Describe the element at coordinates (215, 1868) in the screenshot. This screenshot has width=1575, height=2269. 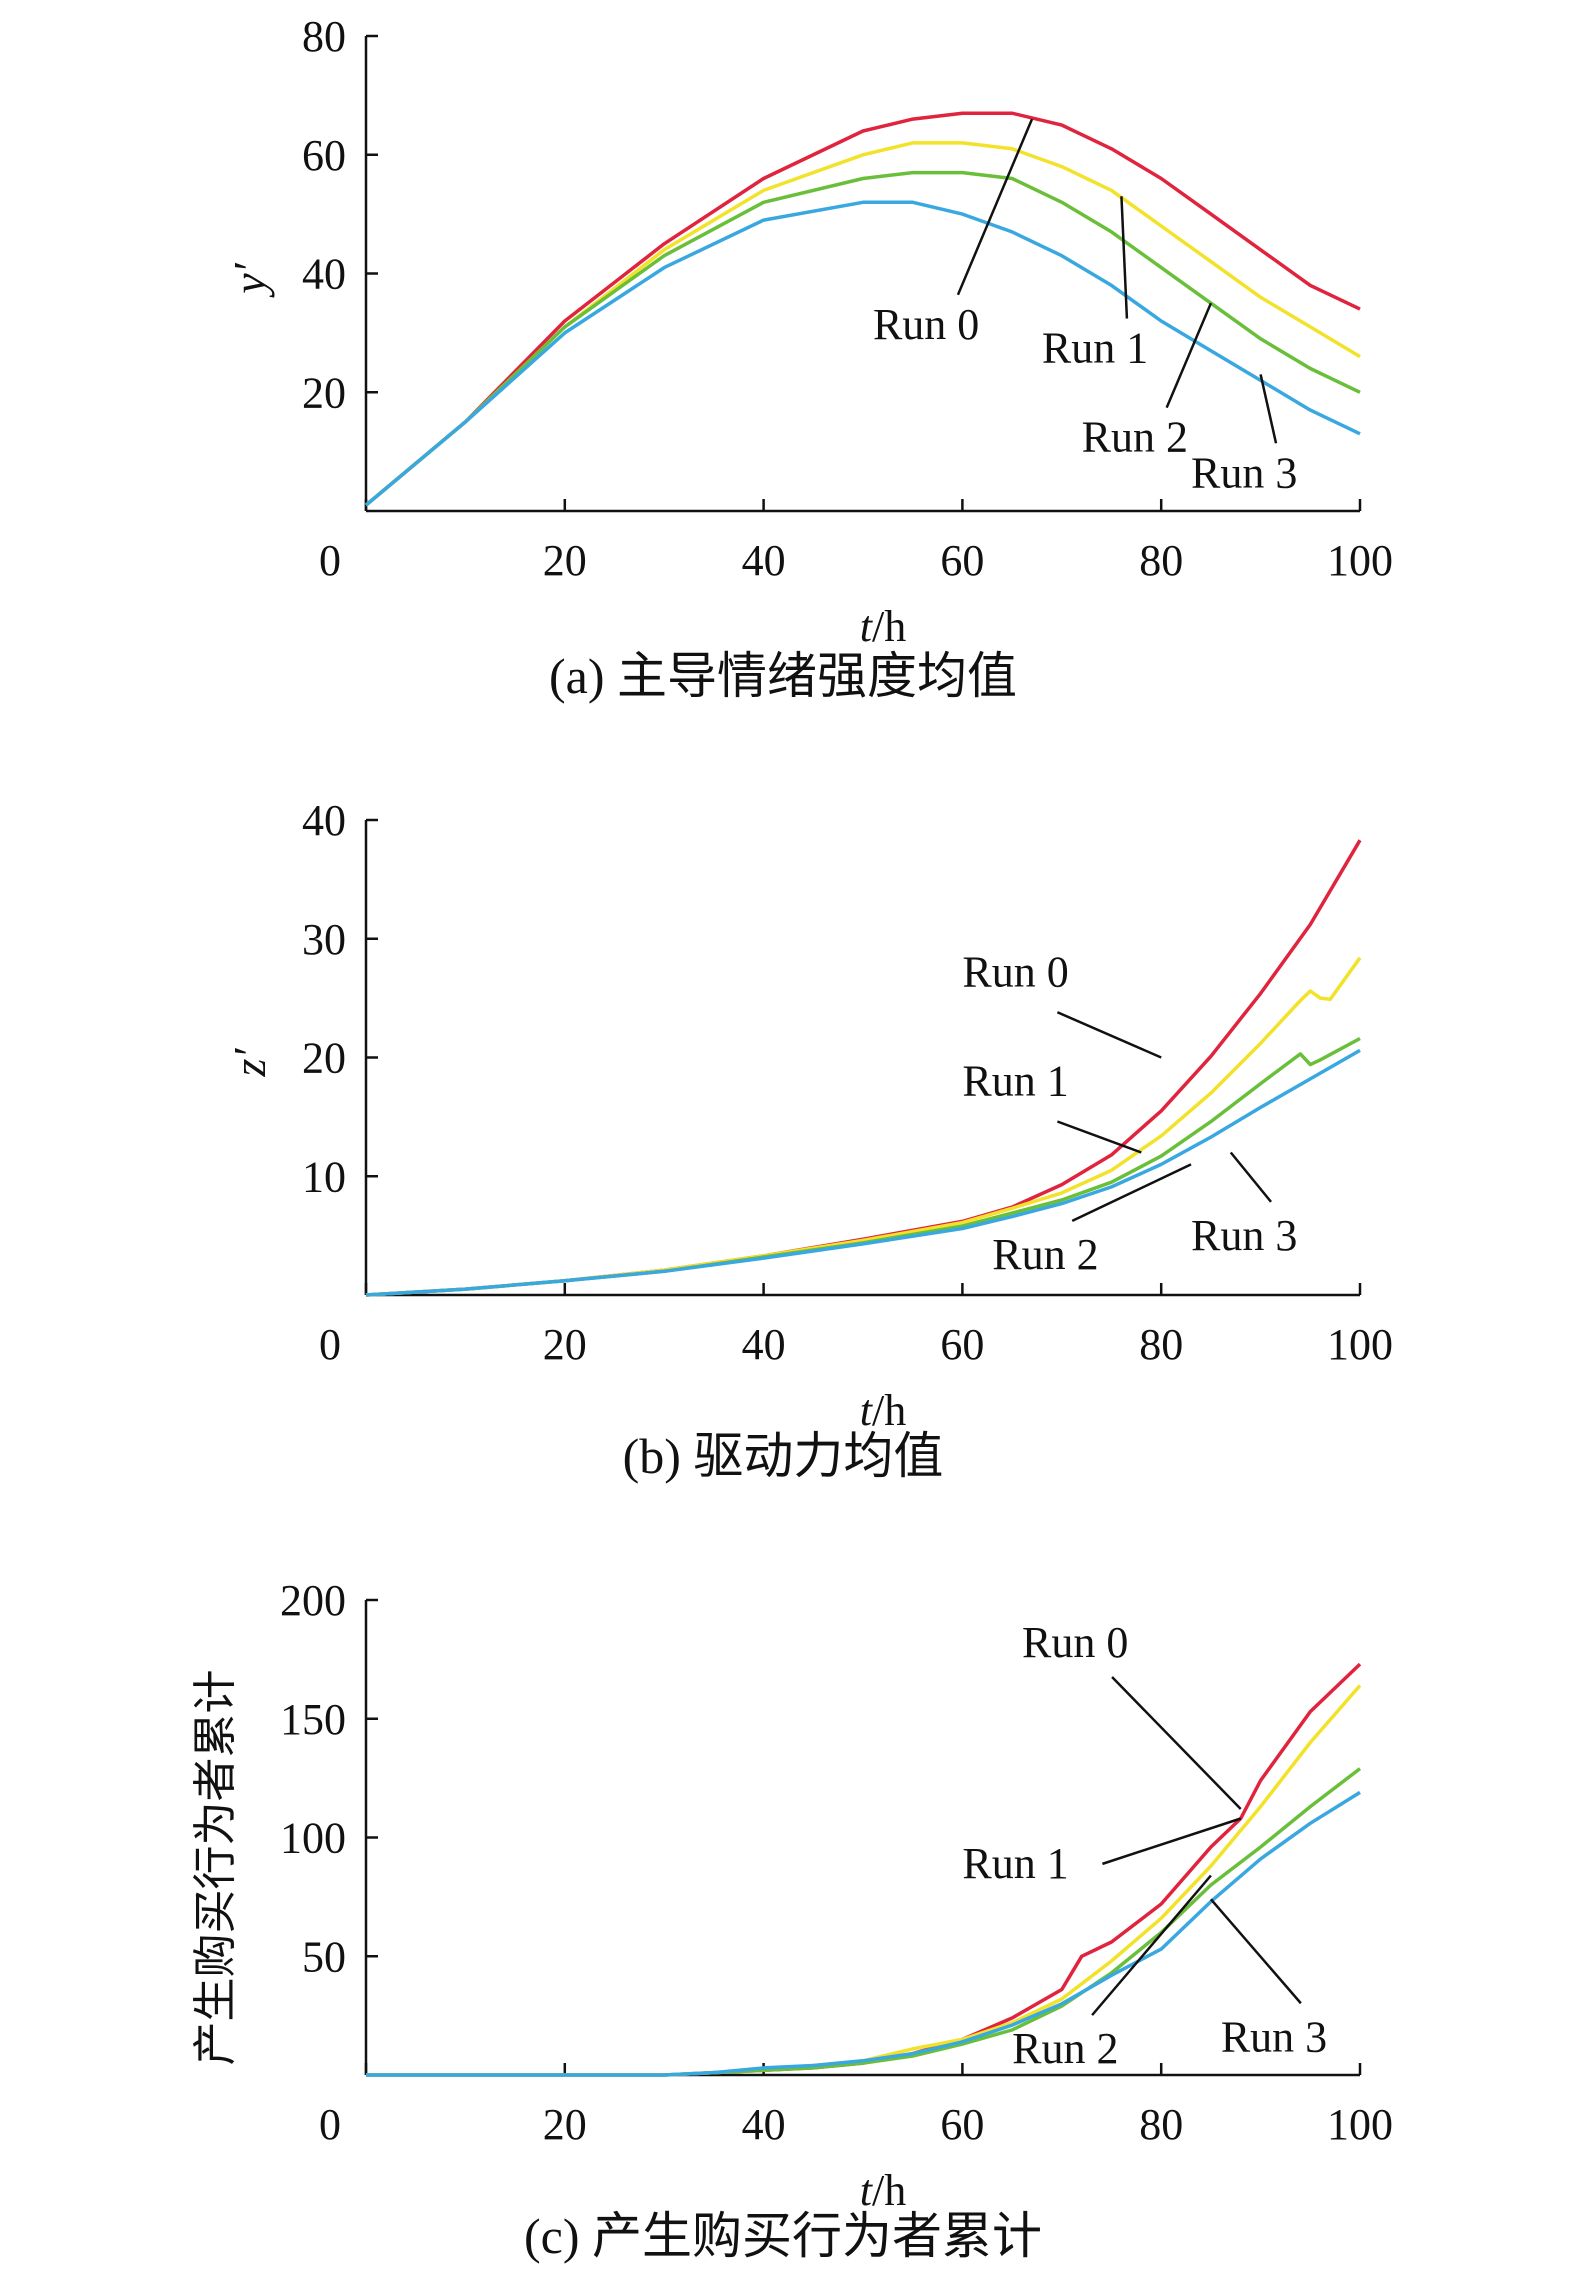
I see `y-axis-label: 产生购买行为者累计` at that location.